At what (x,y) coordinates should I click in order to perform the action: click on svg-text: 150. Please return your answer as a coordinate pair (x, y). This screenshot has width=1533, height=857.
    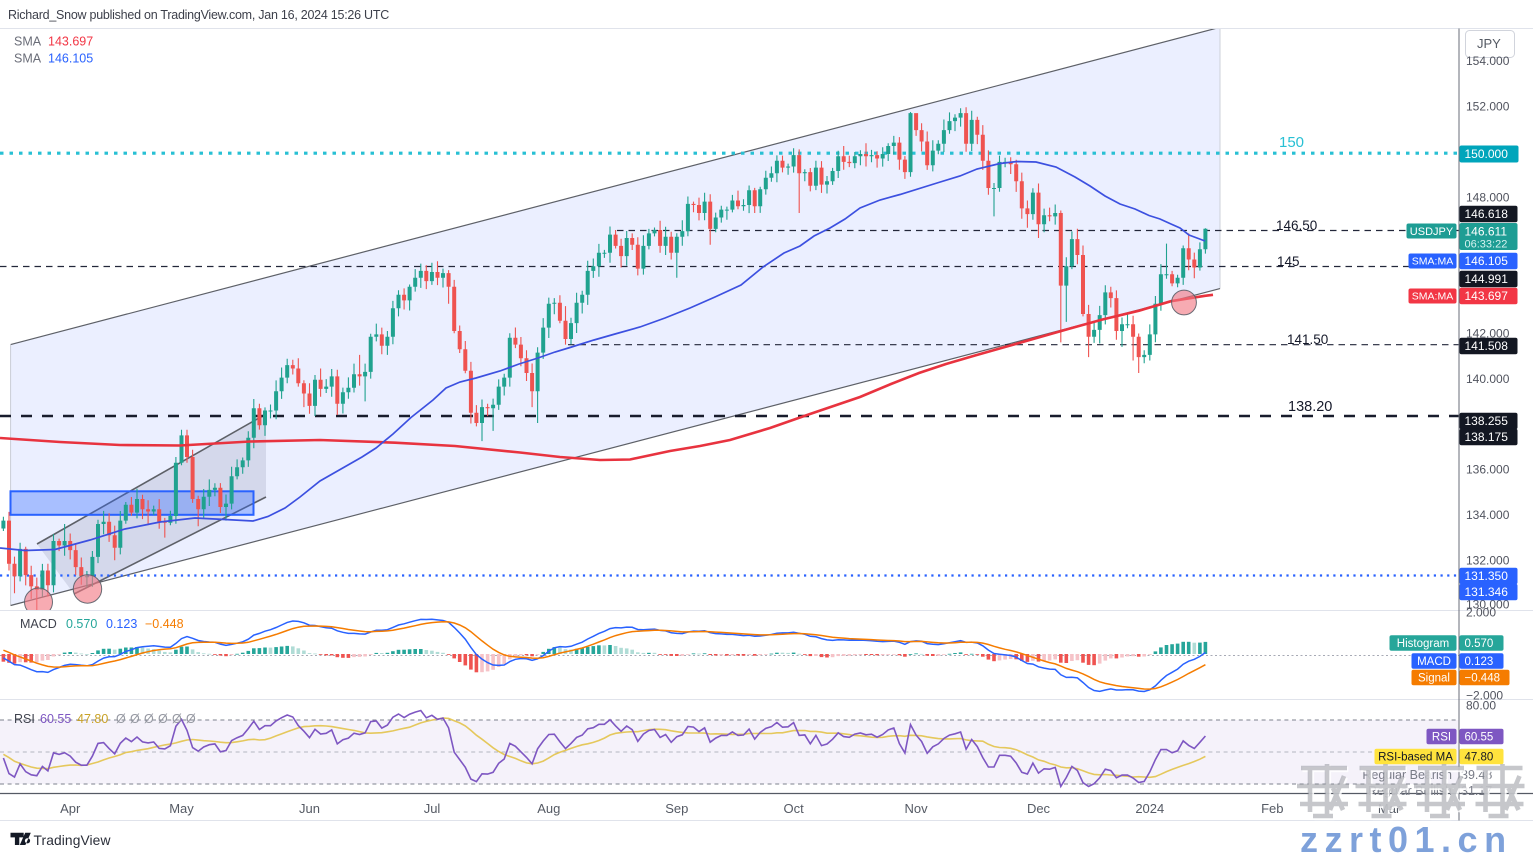
    Looking at the image, I should click on (1291, 142).